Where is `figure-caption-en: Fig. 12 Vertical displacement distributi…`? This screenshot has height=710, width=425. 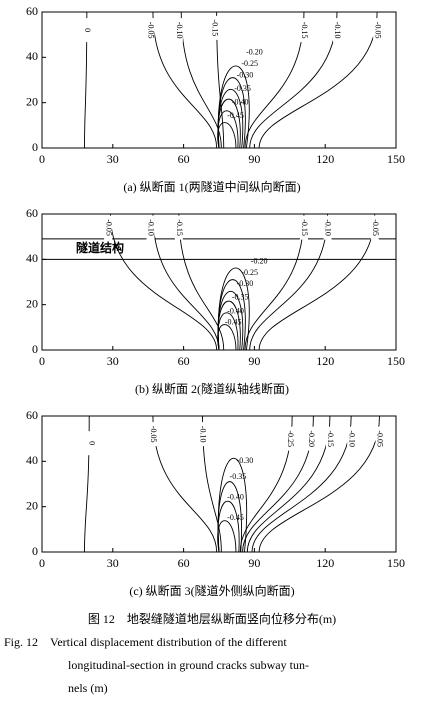 figure-caption-en: Fig. 12 Vertical displacement distributi… is located at coordinates (145, 642).